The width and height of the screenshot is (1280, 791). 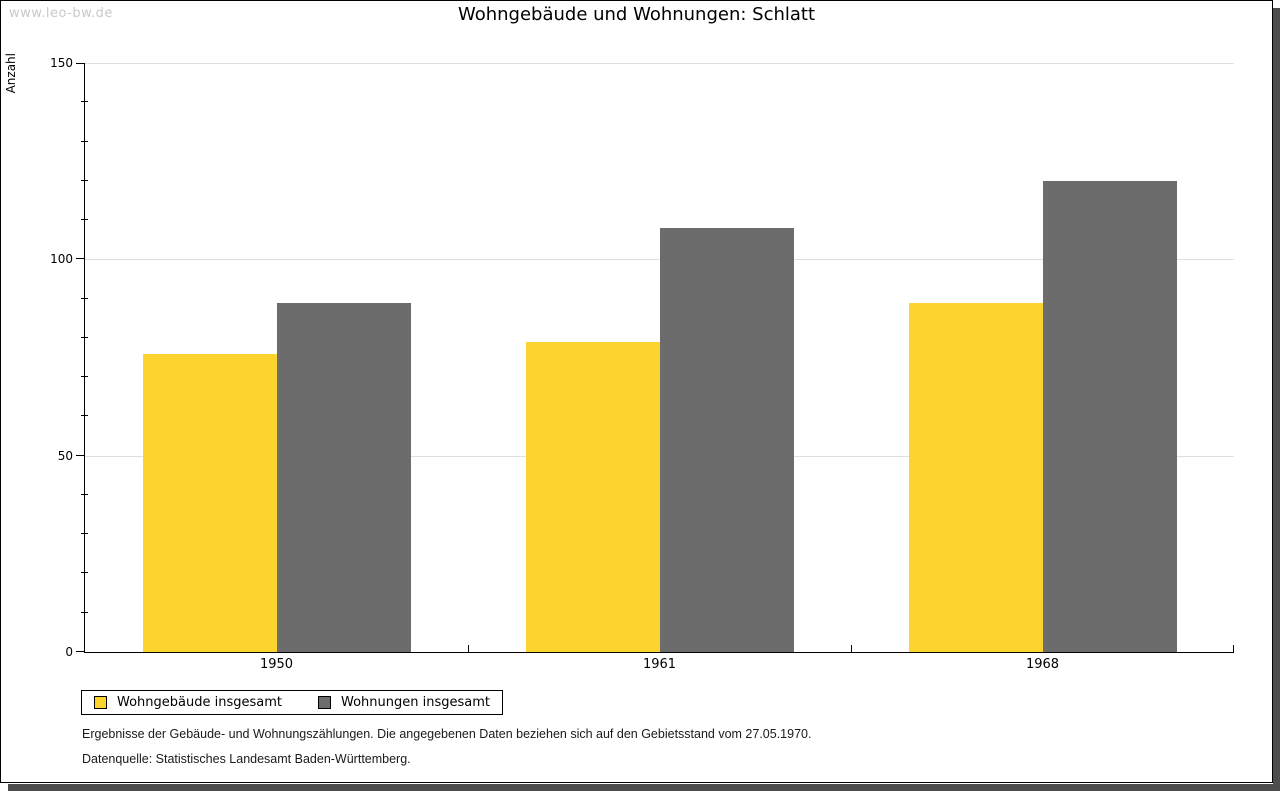 I want to click on y-tick-label-150: 150, so click(x=61, y=63).